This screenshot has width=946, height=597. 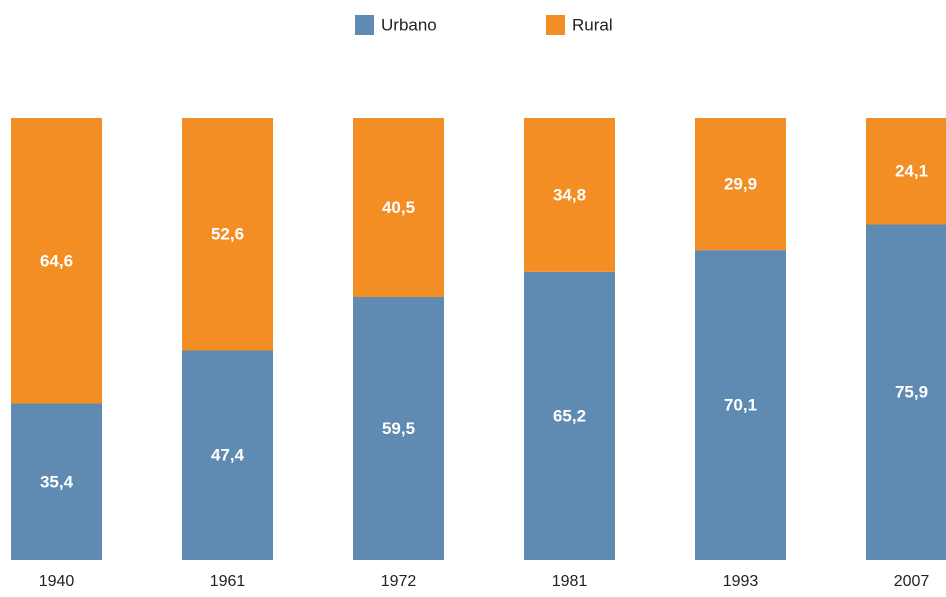 I want to click on data-label: 34,8, so click(x=569, y=194).